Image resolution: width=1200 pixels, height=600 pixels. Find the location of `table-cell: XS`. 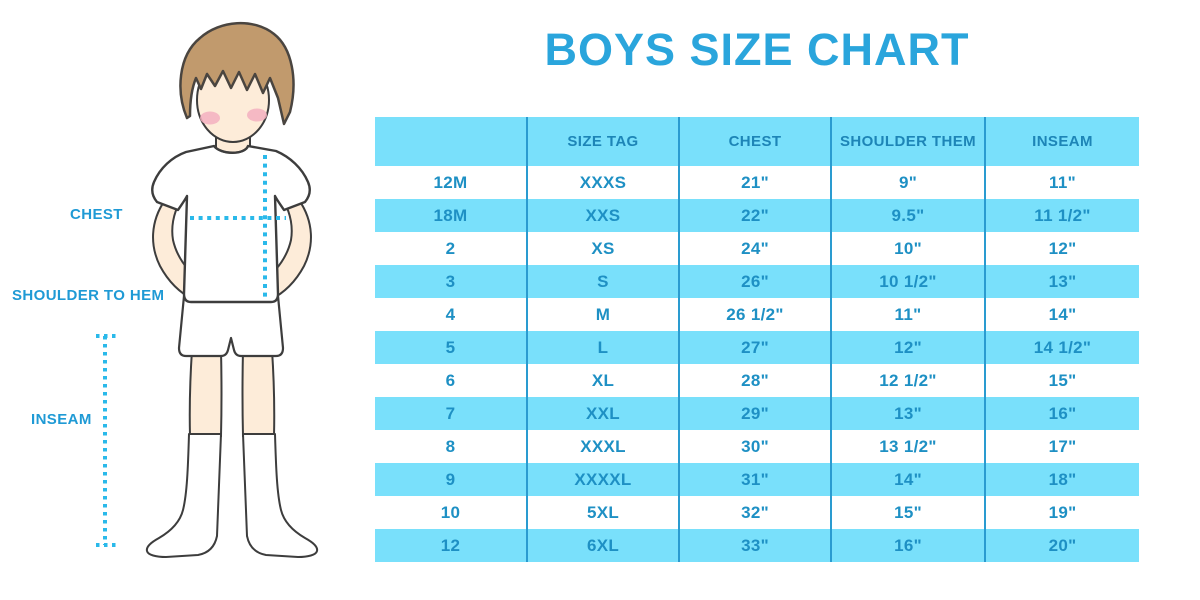

table-cell: XS is located at coordinates (602, 248).